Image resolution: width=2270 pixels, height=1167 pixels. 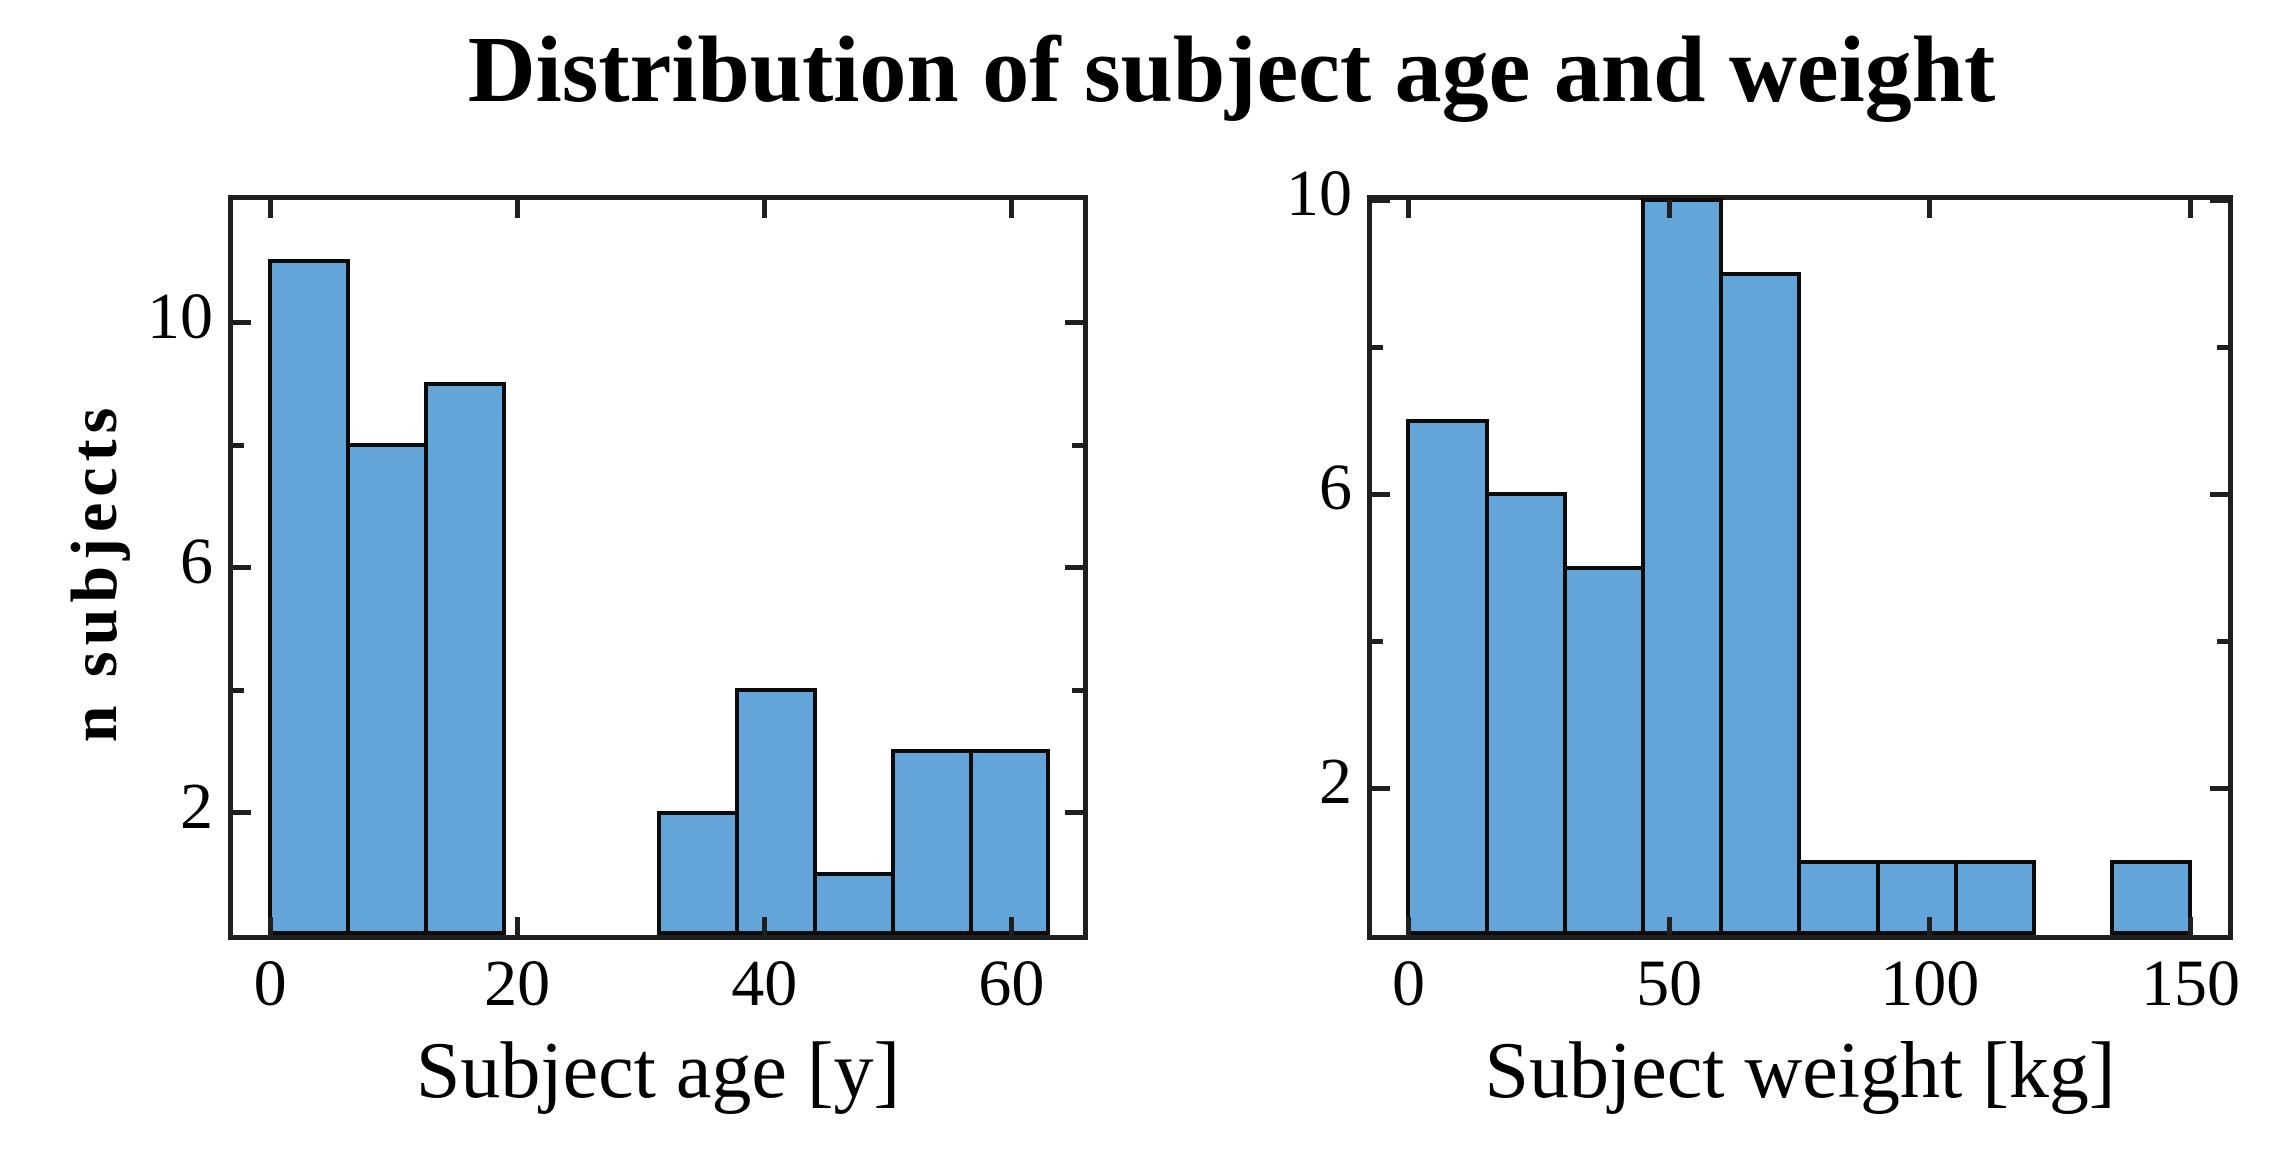 What do you see at coordinates (1669, 983) in the screenshot?
I see `x-tick-label: 50` at bounding box center [1669, 983].